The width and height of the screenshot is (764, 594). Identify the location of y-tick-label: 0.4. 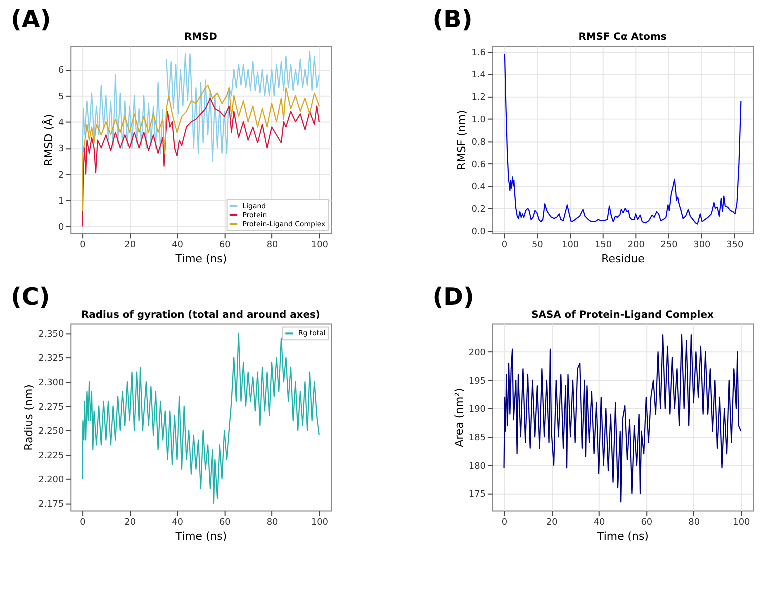
(479, 187).